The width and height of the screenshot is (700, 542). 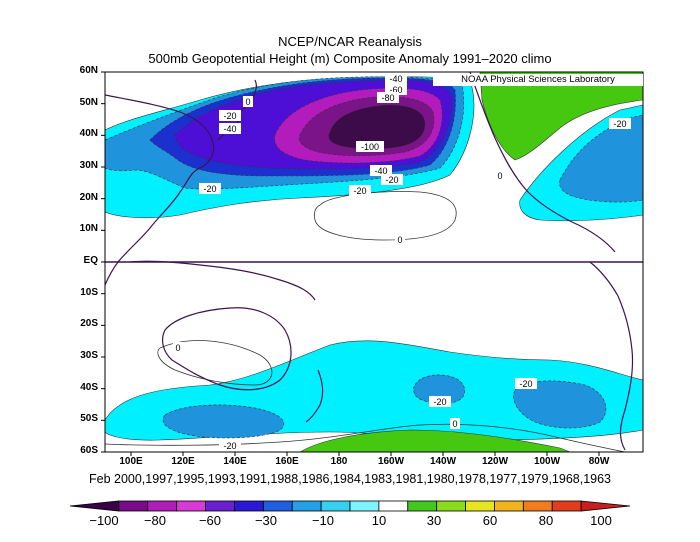 I want to click on coast-australia, so click(x=227, y=349).